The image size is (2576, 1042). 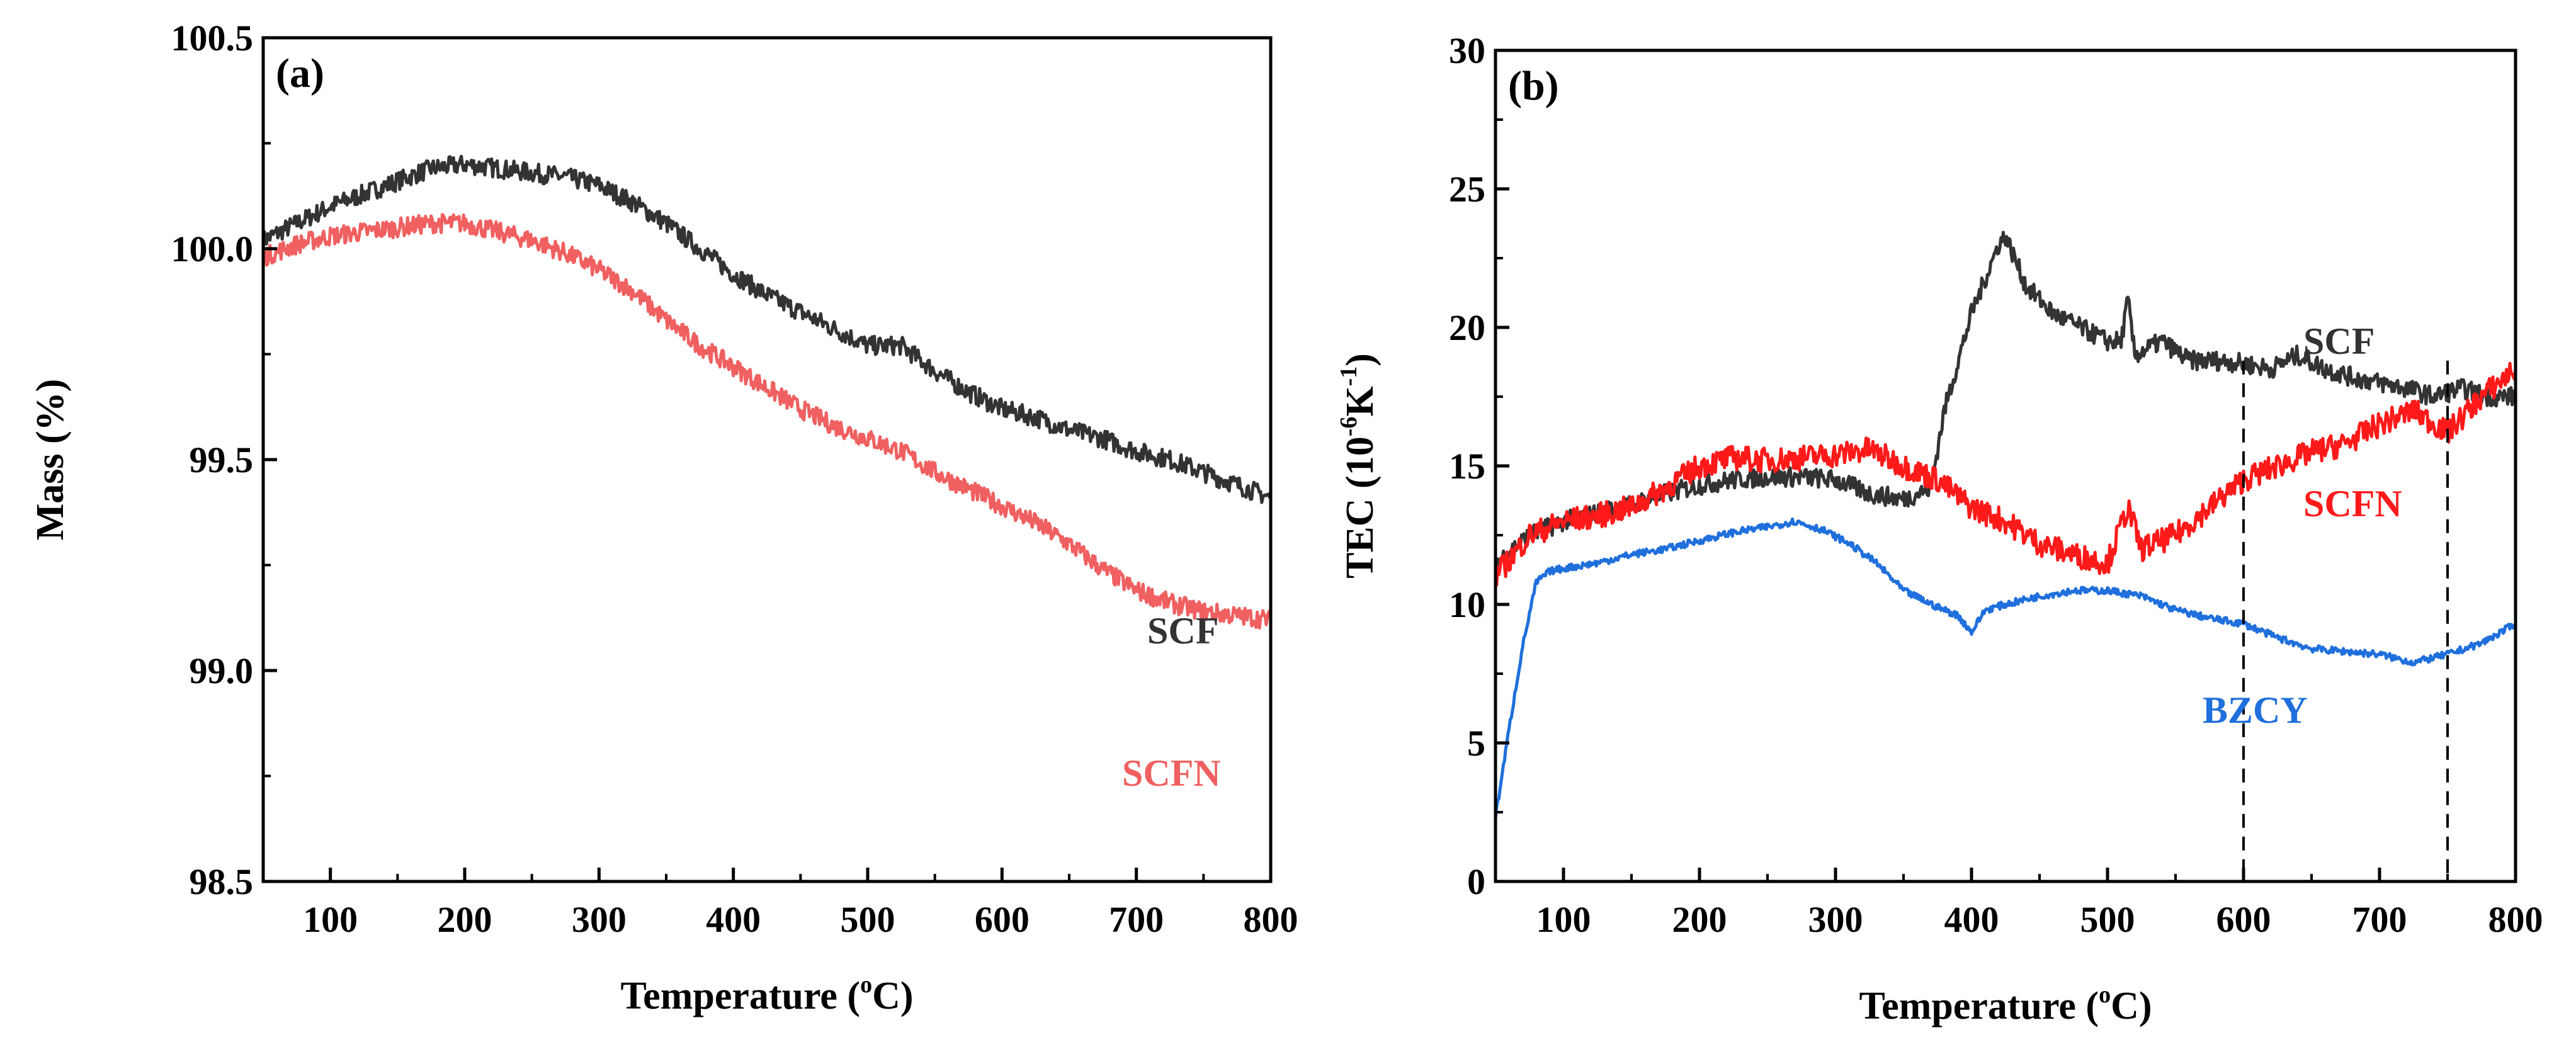 What do you see at coordinates (1467, 189) in the screenshot?
I see `panel-b-ytick-label-25: 25` at bounding box center [1467, 189].